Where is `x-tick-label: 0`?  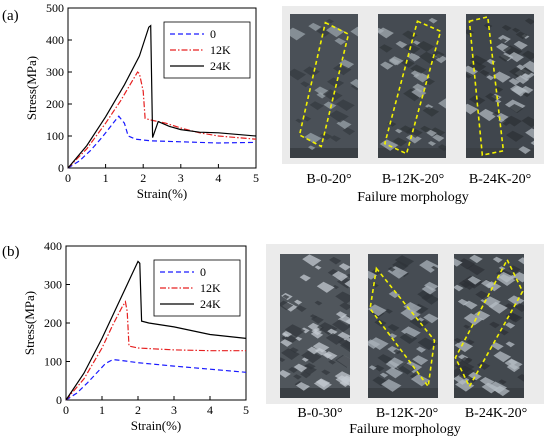
x-tick-label: 0 is located at coordinates (68, 178).